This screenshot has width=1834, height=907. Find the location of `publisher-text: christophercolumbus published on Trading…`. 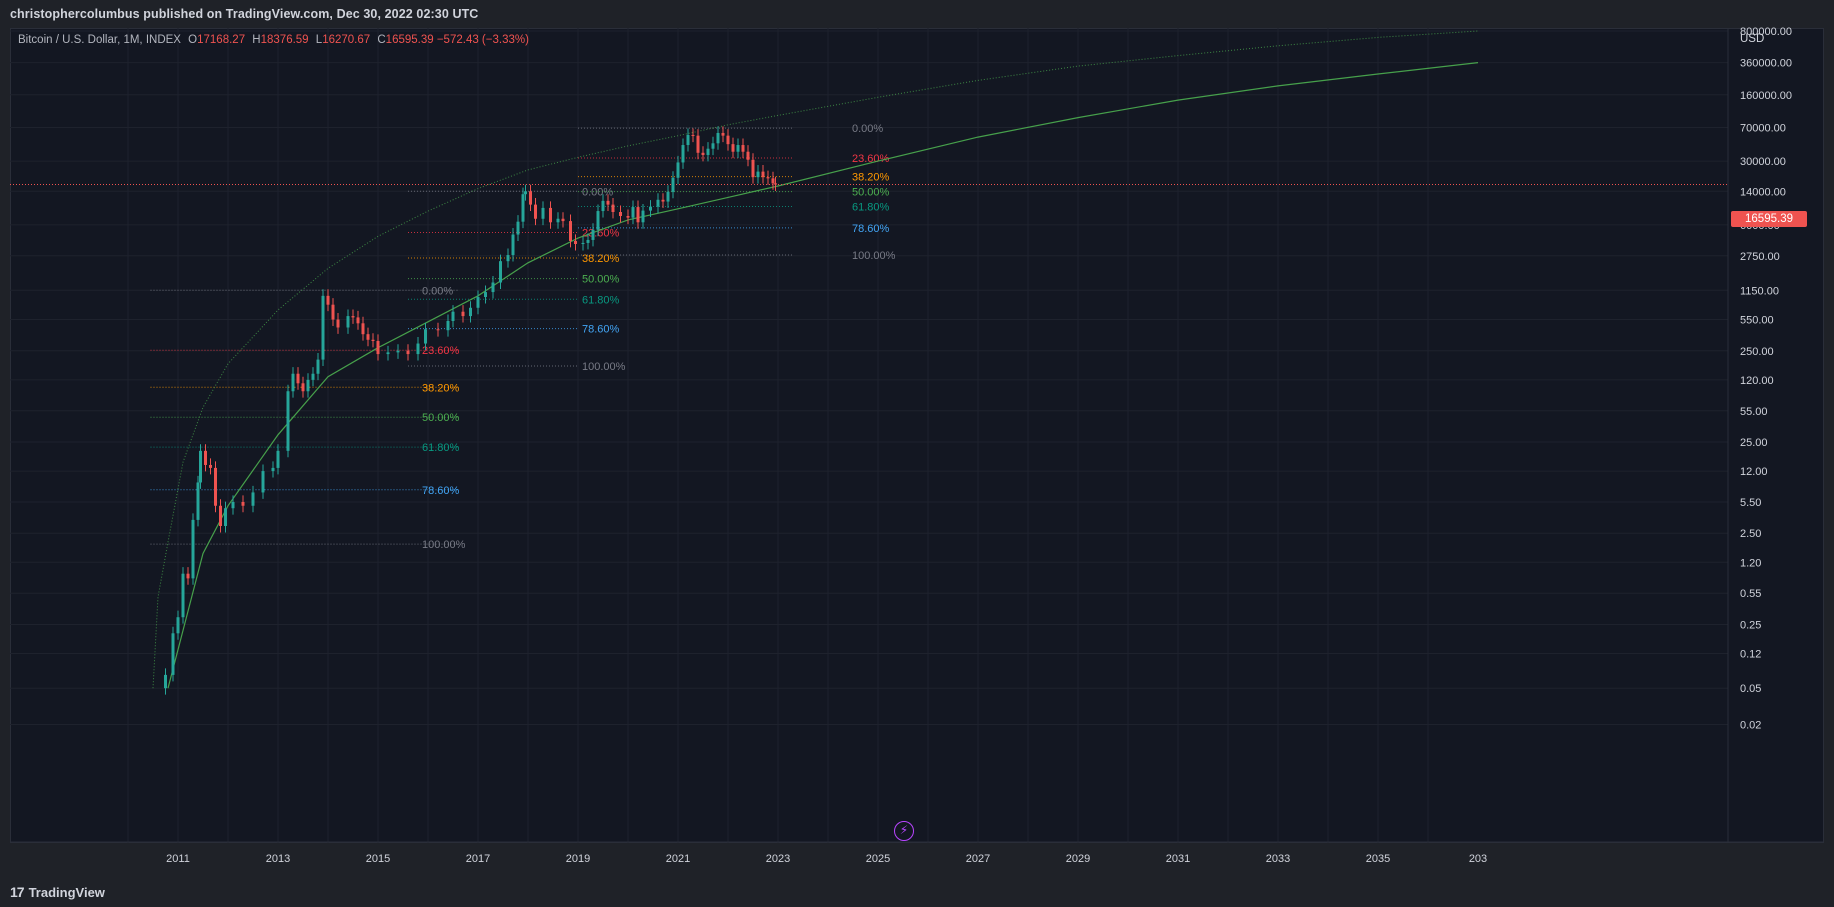

publisher-text: christophercolumbus published on Trading… is located at coordinates (244, 14).